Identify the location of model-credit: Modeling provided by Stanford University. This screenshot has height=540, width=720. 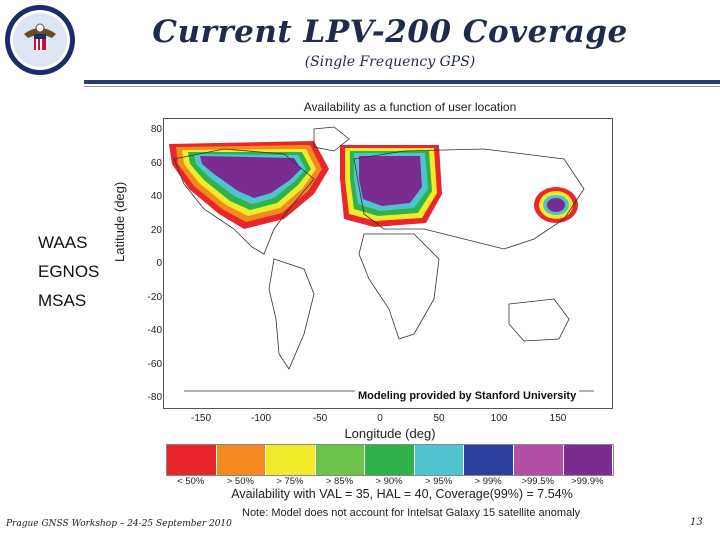
(467, 396).